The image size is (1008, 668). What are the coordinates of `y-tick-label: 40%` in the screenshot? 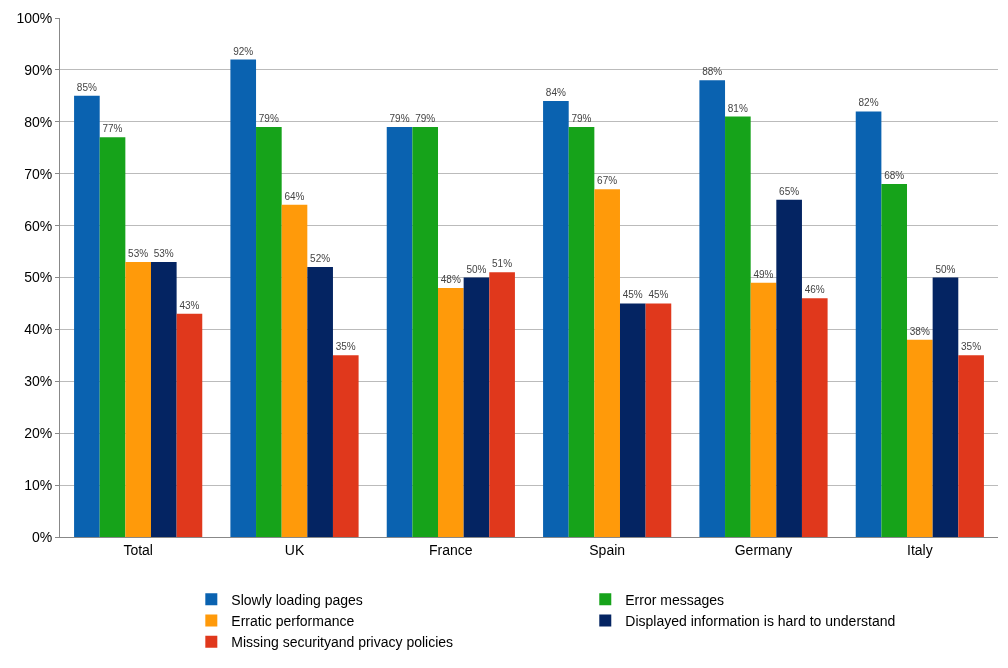 It's located at (38, 329).